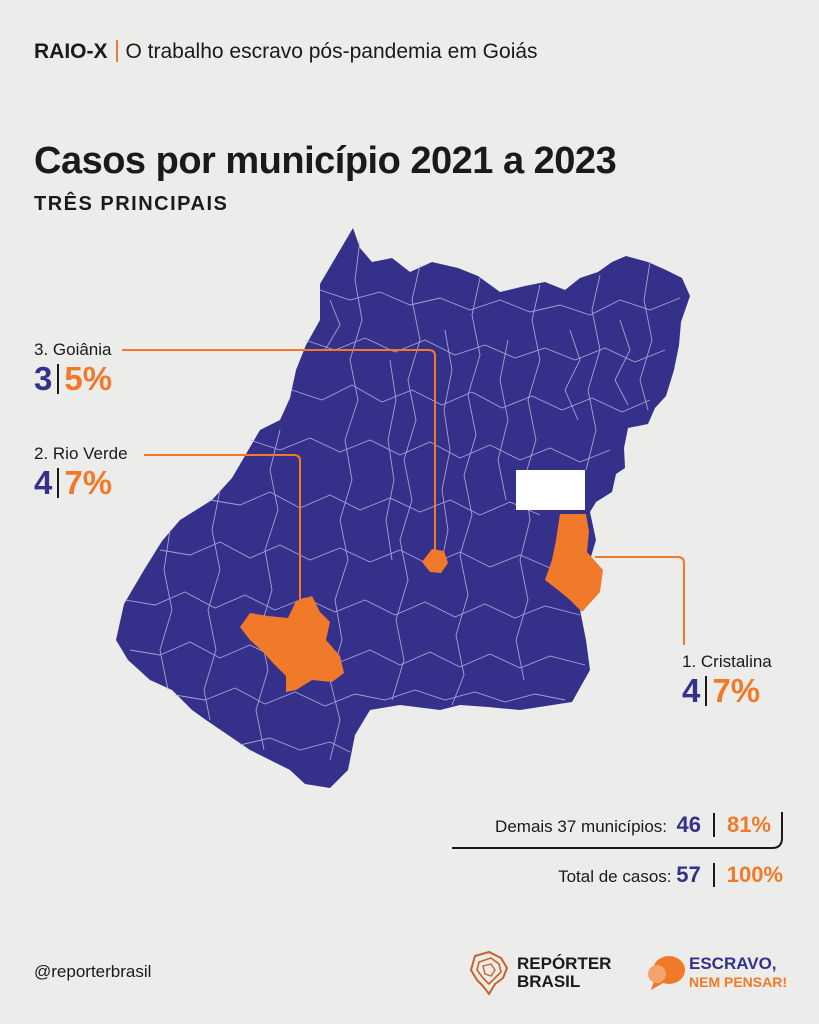  I want to click on escravo-nem-pensar-logo: ESCRAVO, NEM PENSAR!, so click(720, 973).